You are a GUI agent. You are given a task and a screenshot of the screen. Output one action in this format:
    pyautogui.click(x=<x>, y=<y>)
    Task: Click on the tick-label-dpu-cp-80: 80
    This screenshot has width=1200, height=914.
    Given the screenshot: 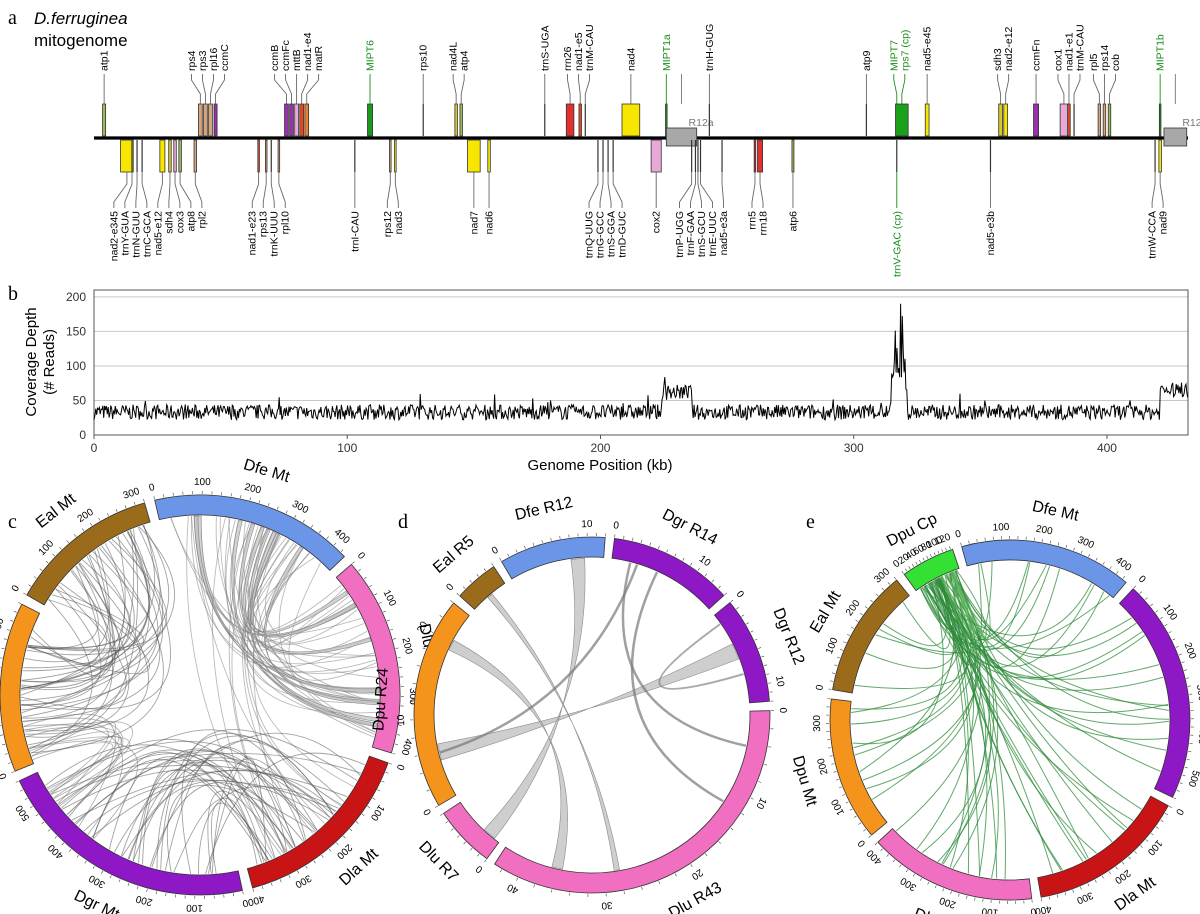 What is the action you would take?
    pyautogui.click(x=926, y=546)
    